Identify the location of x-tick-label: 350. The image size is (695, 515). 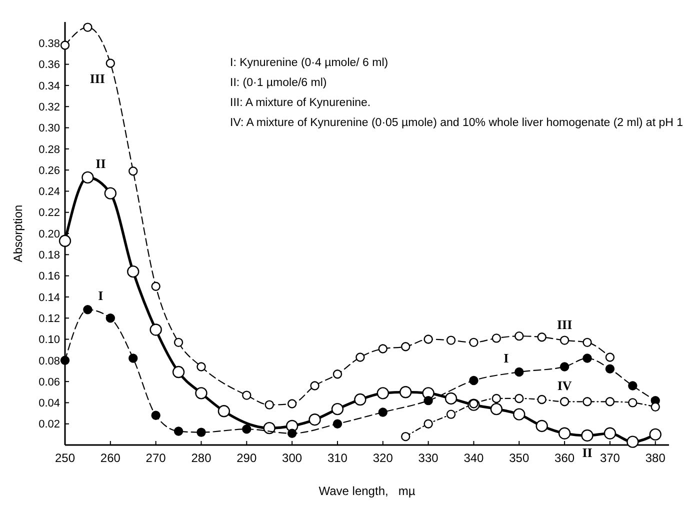
(519, 458).